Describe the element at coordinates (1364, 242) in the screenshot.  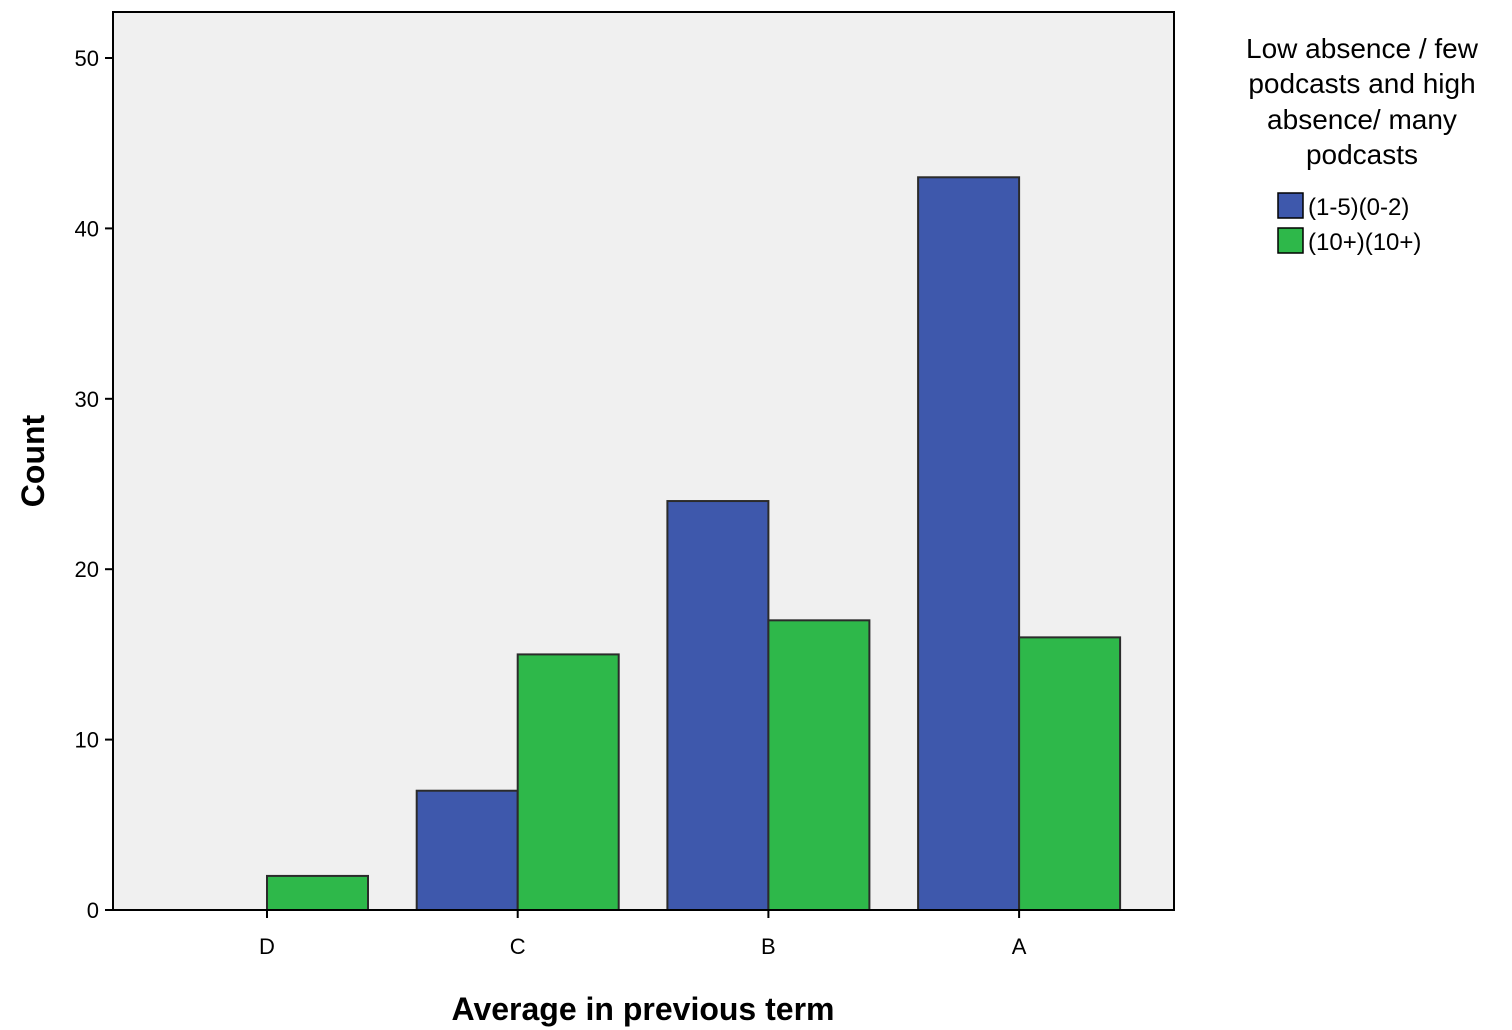
I see `legend-label-series-2: (10+)(10+)` at that location.